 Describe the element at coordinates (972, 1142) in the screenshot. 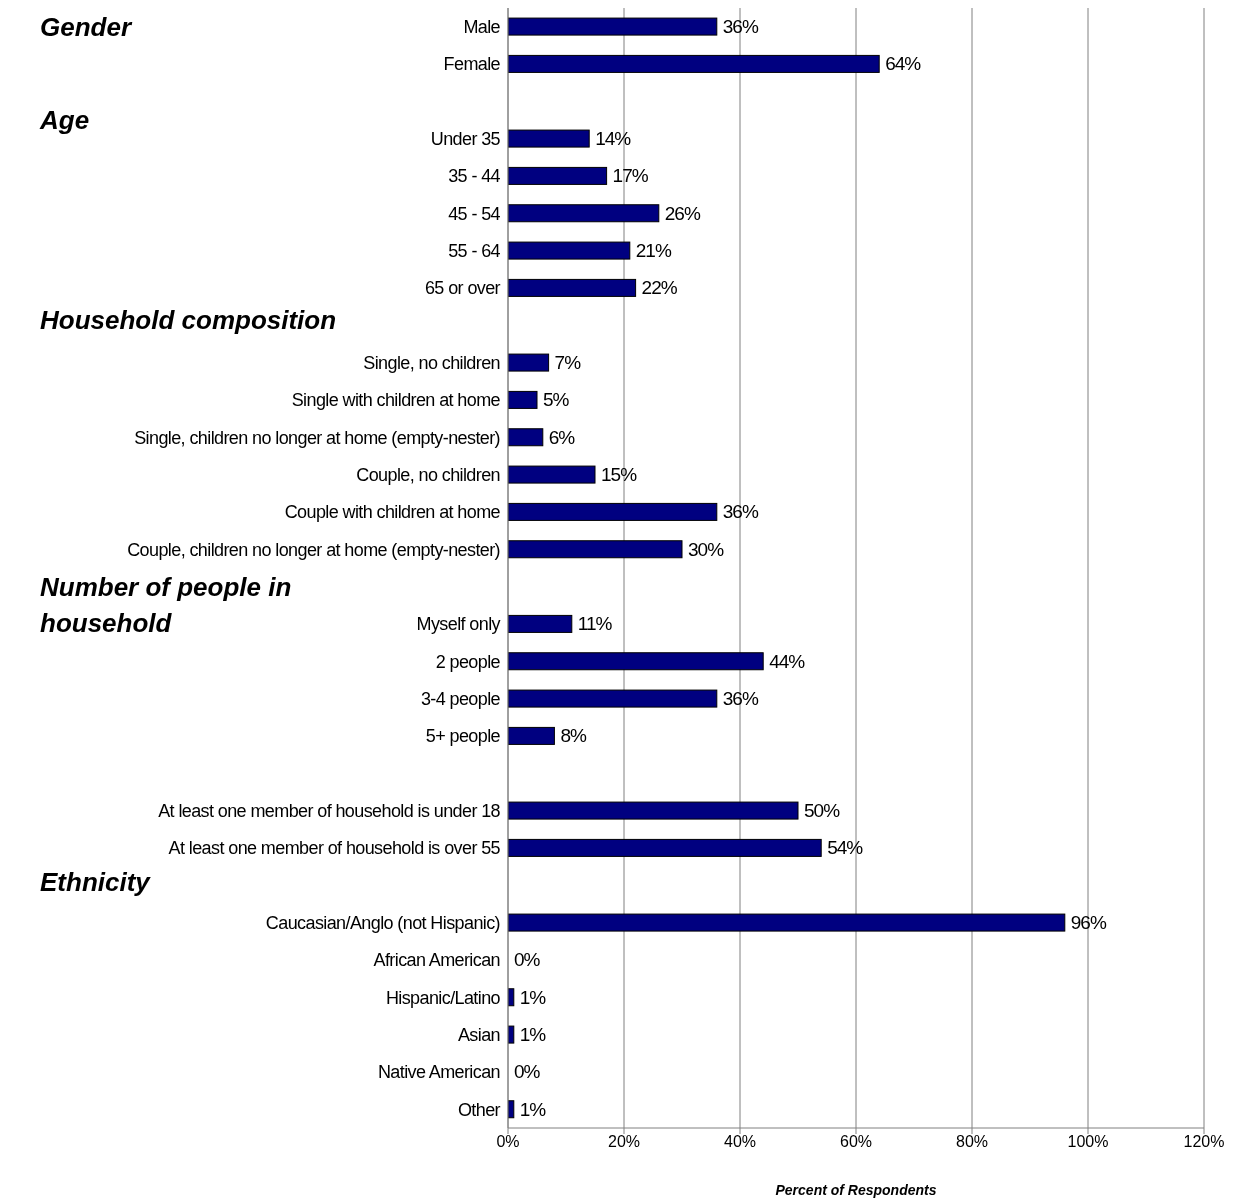

I see `x-tick-label: 80%` at that location.